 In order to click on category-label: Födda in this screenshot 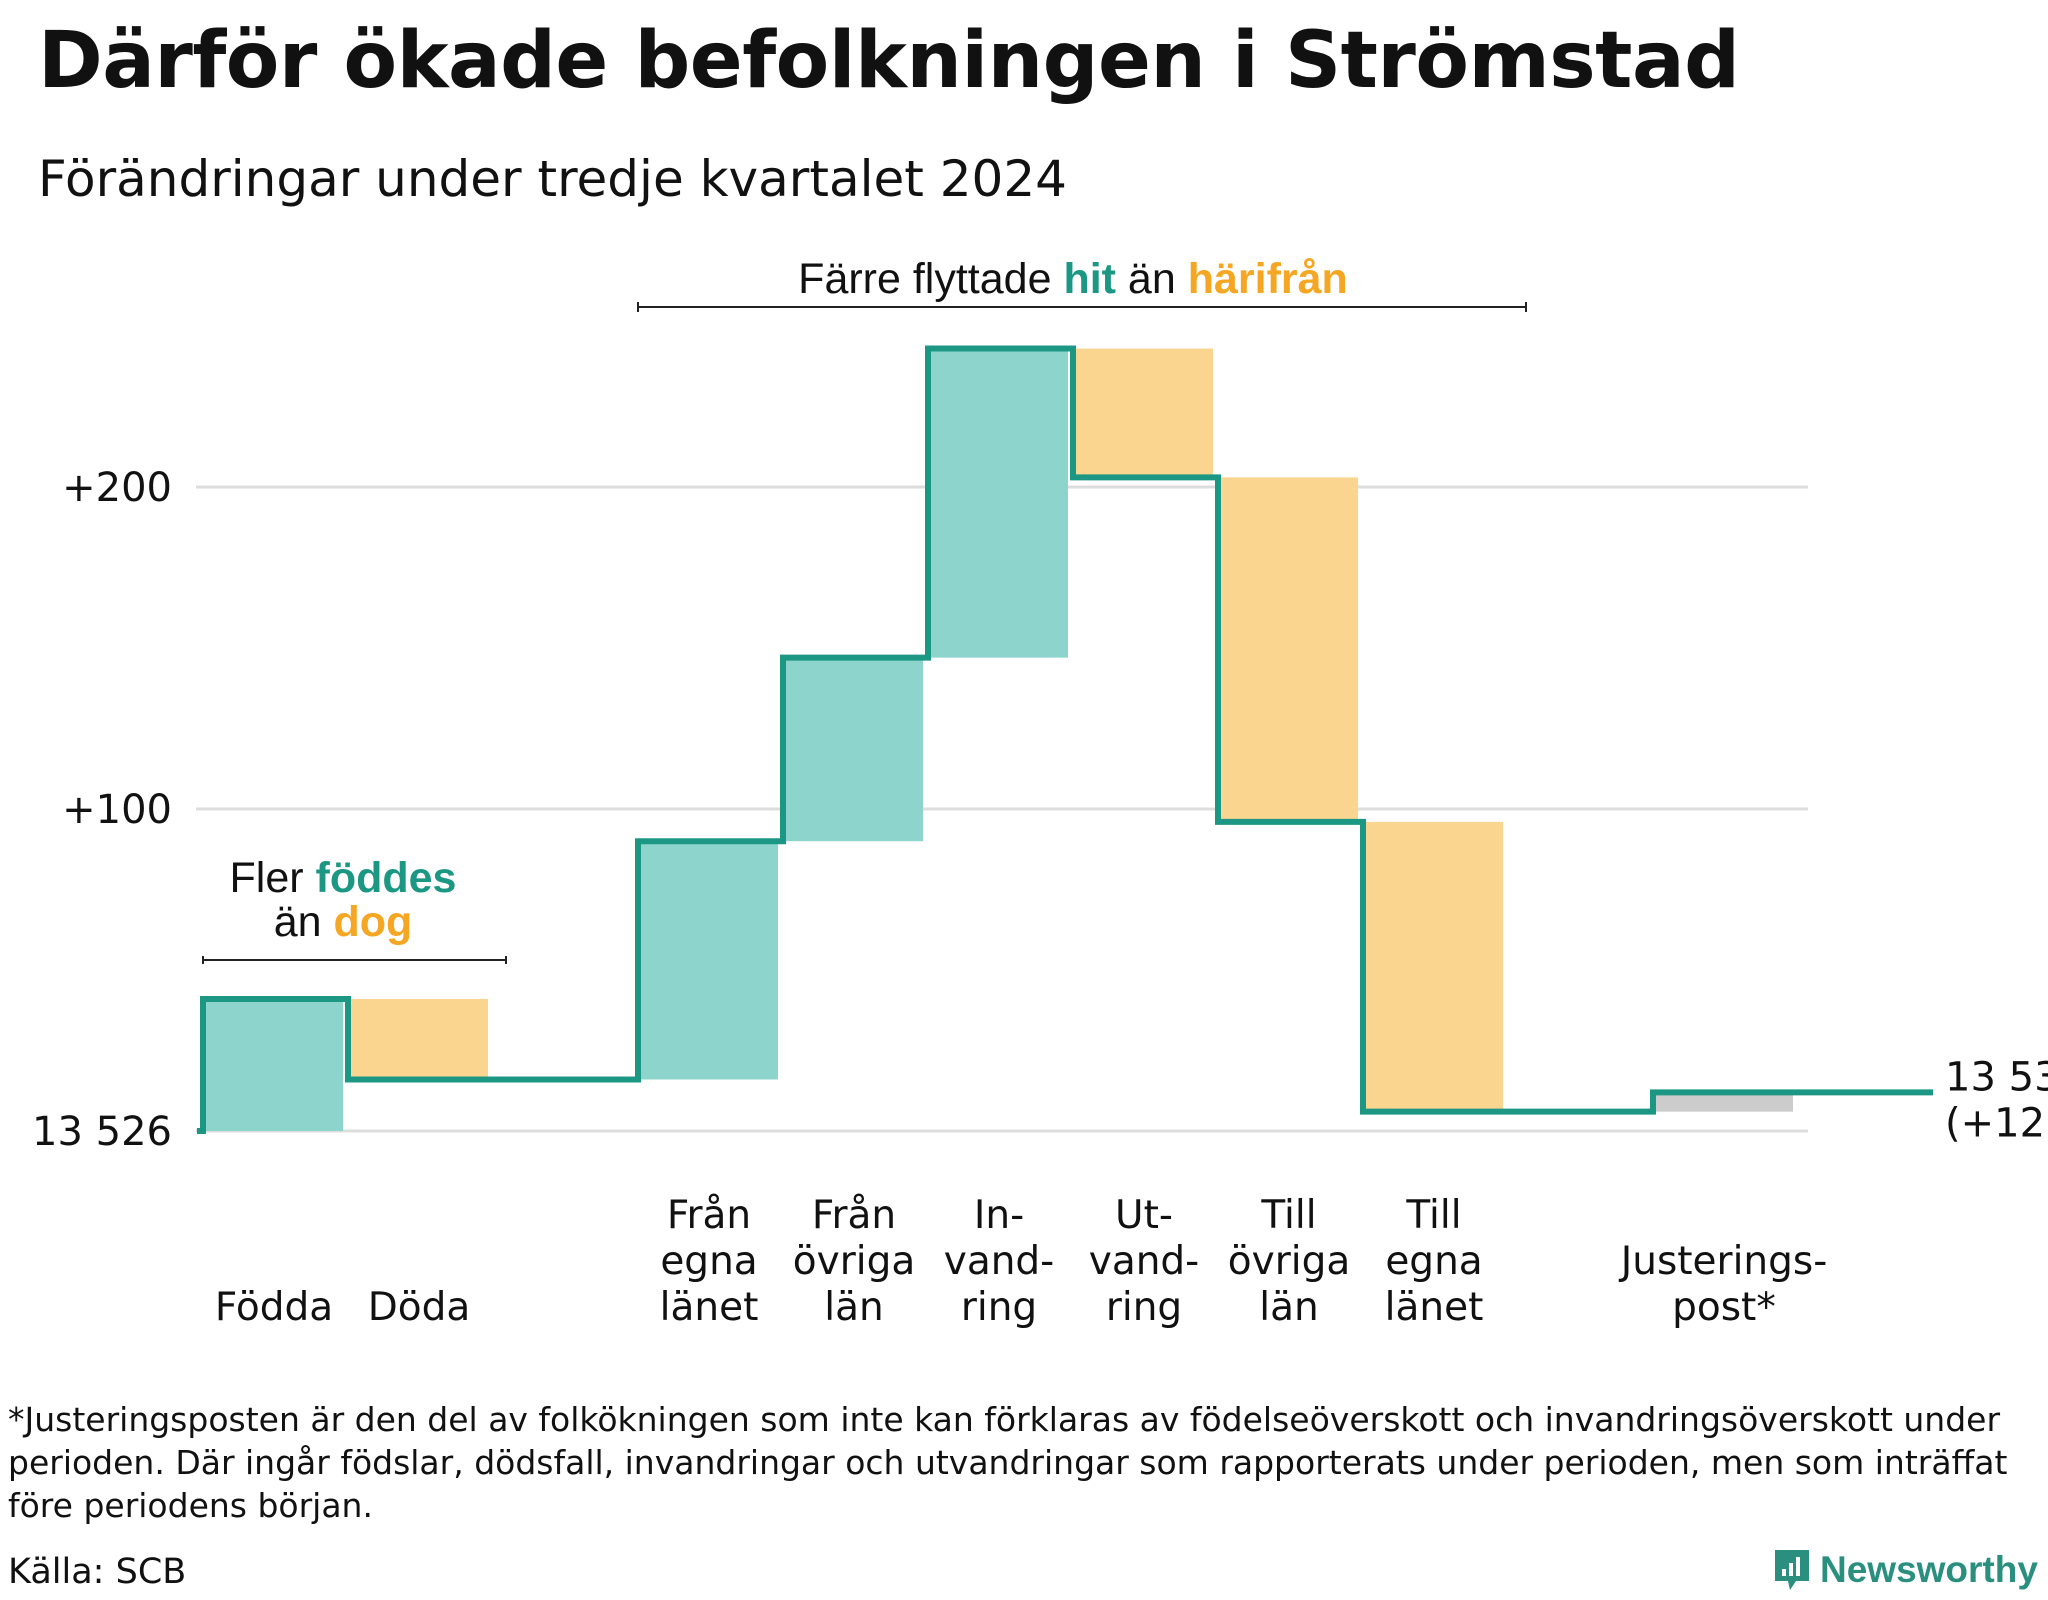, I will do `click(274, 1307)`.